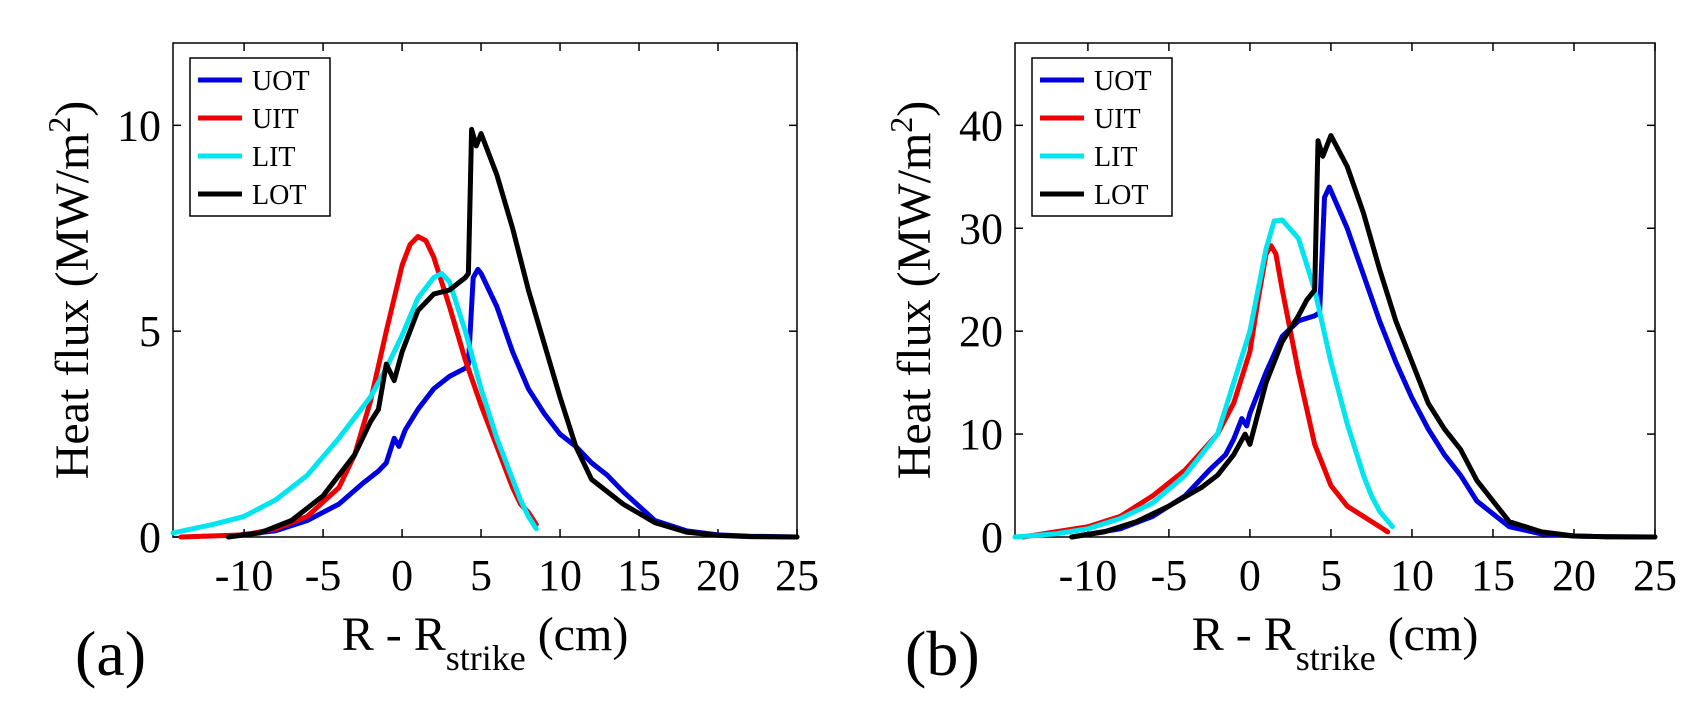 The width and height of the screenshot is (1700, 710). I want to click on y-tick-label: 30, so click(981, 228).